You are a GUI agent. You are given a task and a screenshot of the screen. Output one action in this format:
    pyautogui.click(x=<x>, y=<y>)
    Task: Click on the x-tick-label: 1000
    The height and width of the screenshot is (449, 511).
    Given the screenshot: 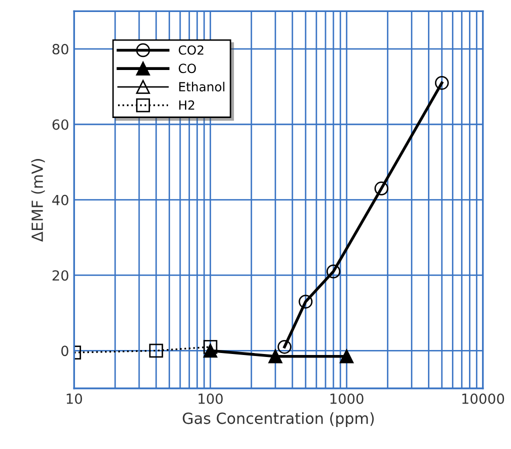 What is the action you would take?
    pyautogui.click(x=347, y=398)
    